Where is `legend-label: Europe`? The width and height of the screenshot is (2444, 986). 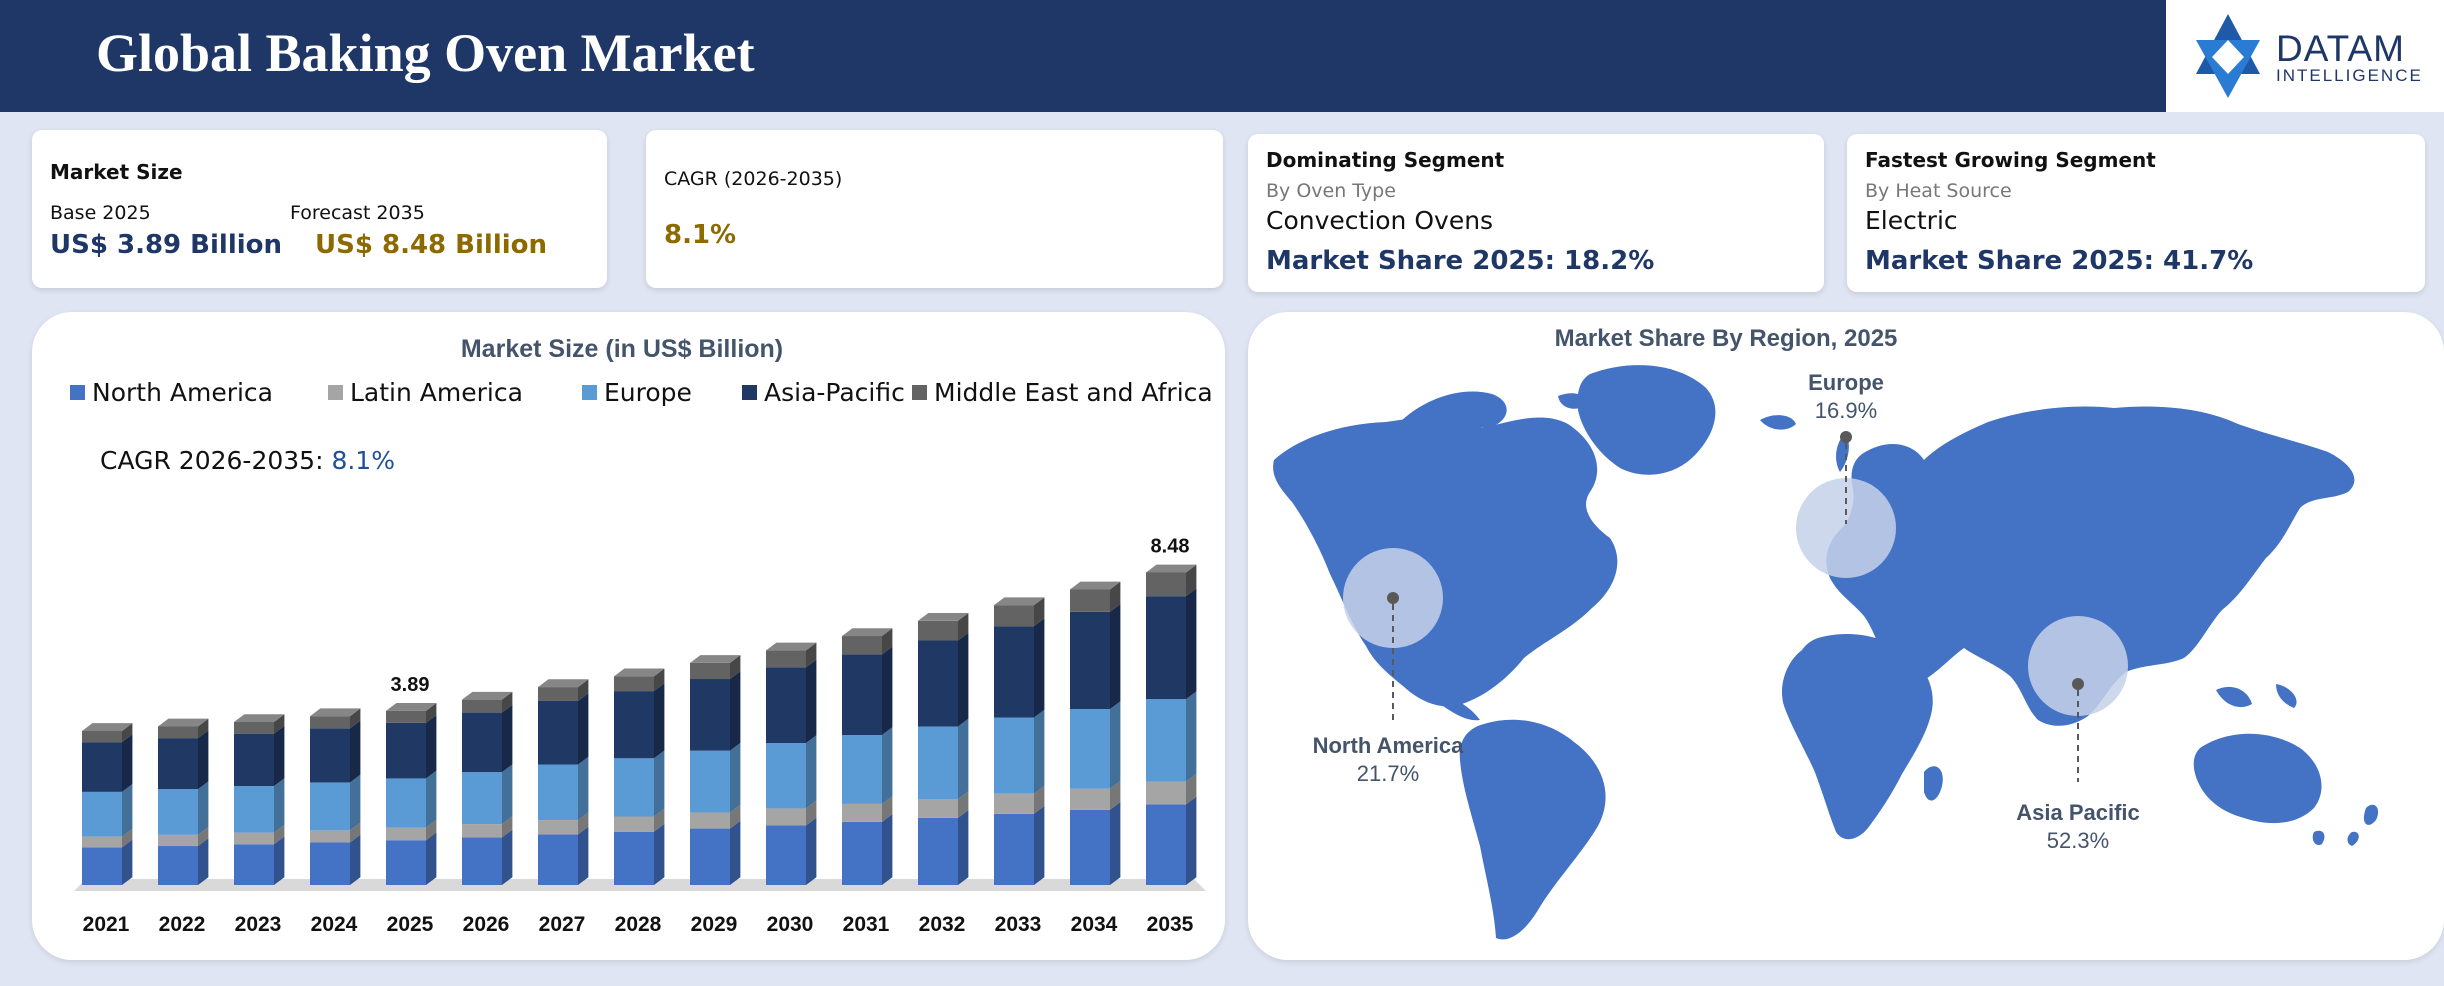 legend-label: Europe is located at coordinates (648, 392).